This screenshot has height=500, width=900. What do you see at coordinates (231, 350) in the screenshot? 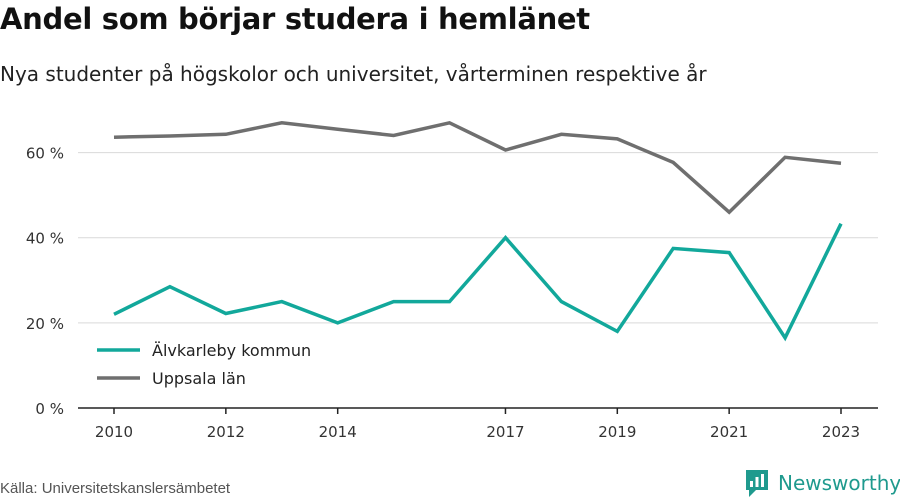
I see `legend-label-1: Älvkarleby kommun` at bounding box center [231, 350].